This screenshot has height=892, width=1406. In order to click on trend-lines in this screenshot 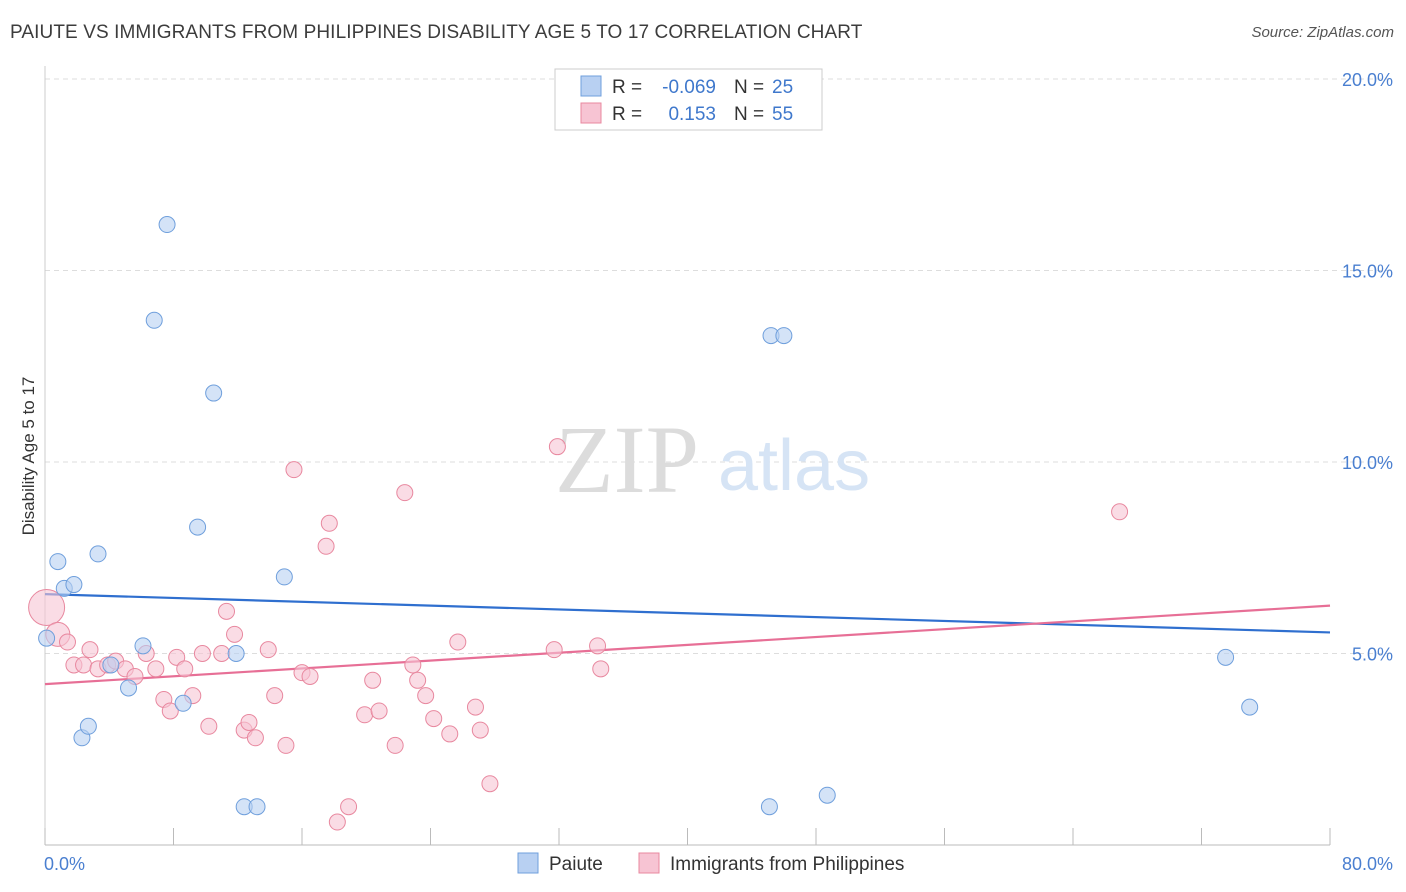, I will do `click(687, 639)`.